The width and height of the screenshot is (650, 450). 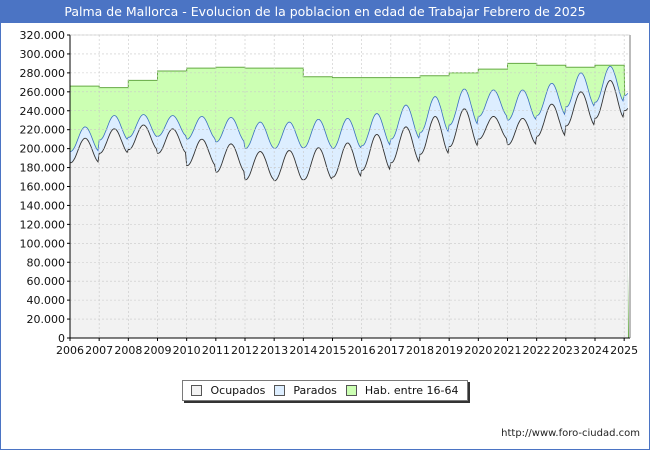 I want to click on x-tick-label: 2012, so click(x=245, y=350).